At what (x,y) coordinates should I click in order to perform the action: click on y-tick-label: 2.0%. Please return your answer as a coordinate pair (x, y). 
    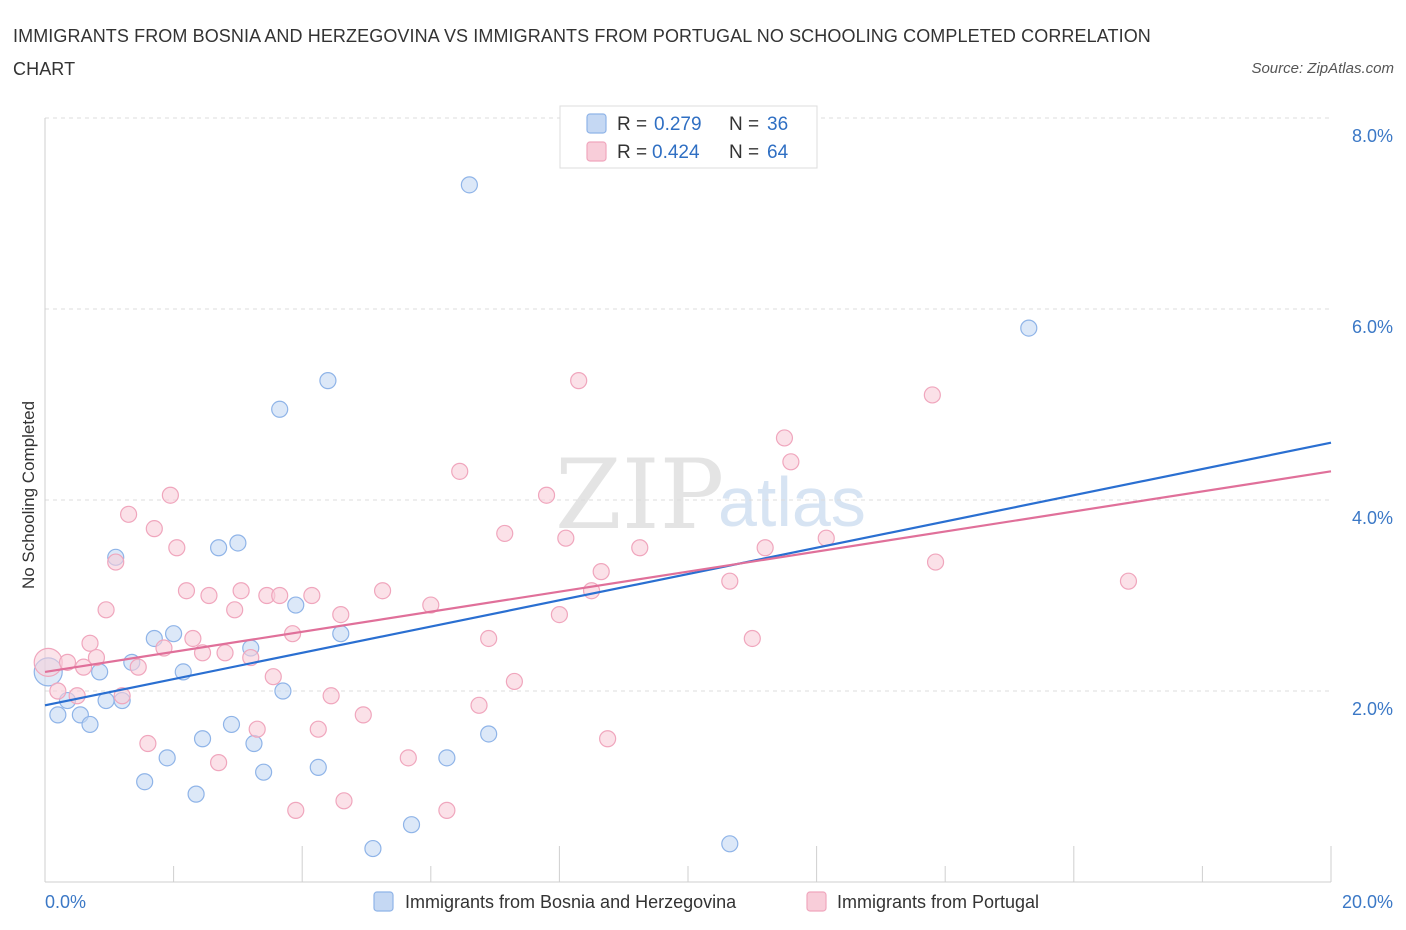
    Looking at the image, I should click on (1372, 709).